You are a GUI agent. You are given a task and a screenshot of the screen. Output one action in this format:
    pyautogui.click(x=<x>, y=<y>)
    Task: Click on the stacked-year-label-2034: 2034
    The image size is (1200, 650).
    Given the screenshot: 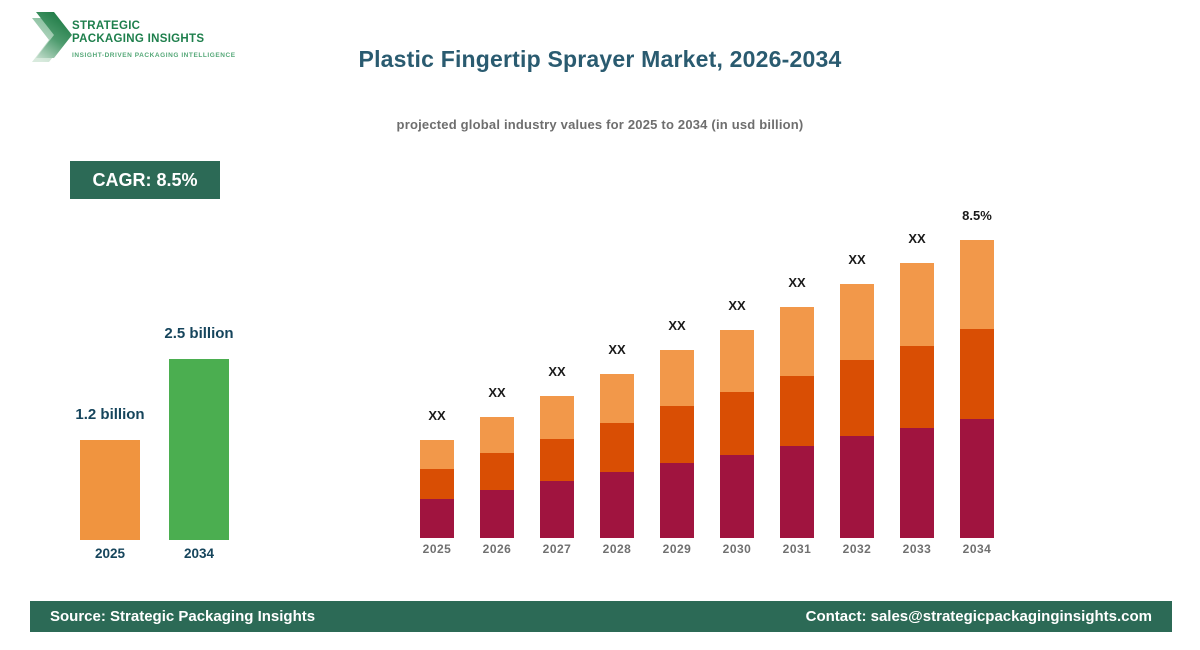 What is the action you would take?
    pyautogui.click(x=977, y=549)
    